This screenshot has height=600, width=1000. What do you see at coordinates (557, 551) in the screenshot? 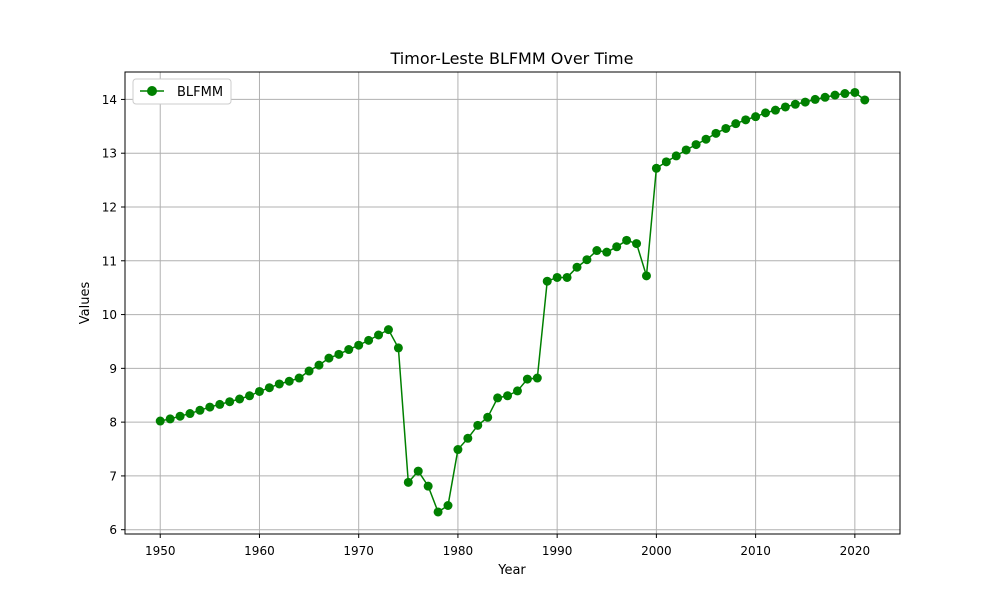
I see `x-tick-label: 1990` at bounding box center [557, 551].